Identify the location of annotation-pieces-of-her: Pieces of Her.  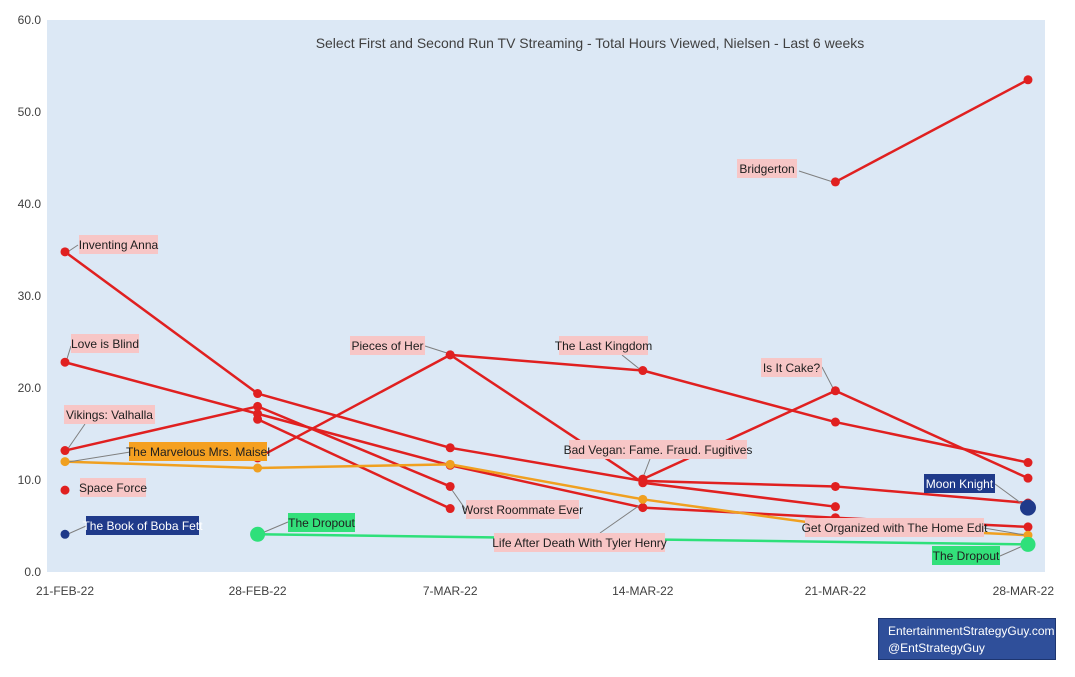
(387, 345).